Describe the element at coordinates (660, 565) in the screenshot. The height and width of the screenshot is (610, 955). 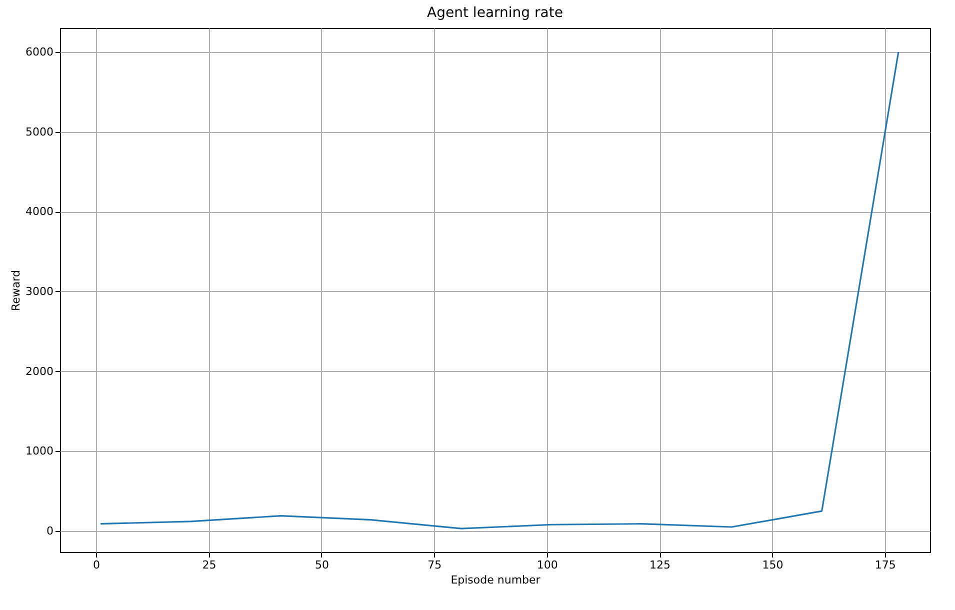
I see `x-tick-label: 125` at that location.